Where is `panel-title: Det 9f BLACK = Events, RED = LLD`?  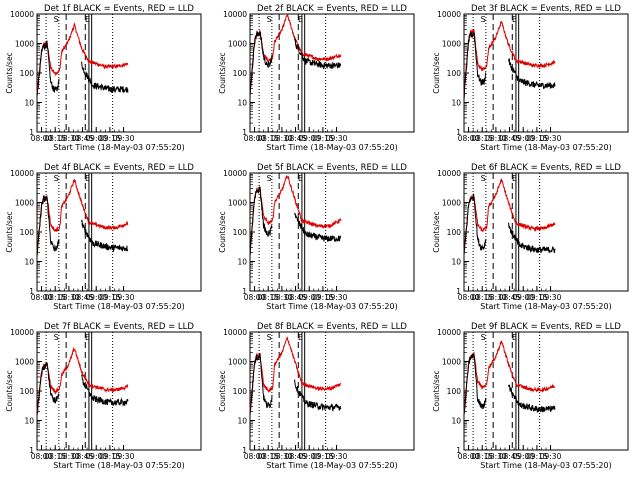 panel-title: Det 9f BLACK = Events, RED = LLD is located at coordinates (546, 327).